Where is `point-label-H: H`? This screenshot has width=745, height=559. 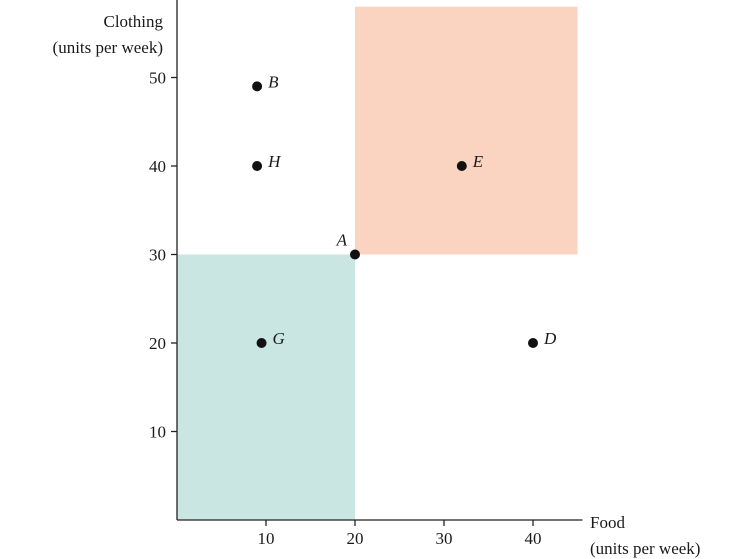 point-label-H: H is located at coordinates (274, 161).